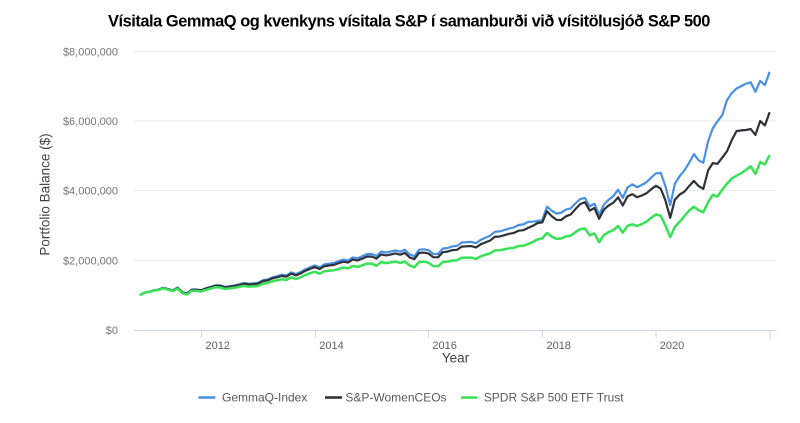 This screenshot has height=423, width=800. What do you see at coordinates (217, 346) in the screenshot?
I see `svg-text: 2012` at bounding box center [217, 346].